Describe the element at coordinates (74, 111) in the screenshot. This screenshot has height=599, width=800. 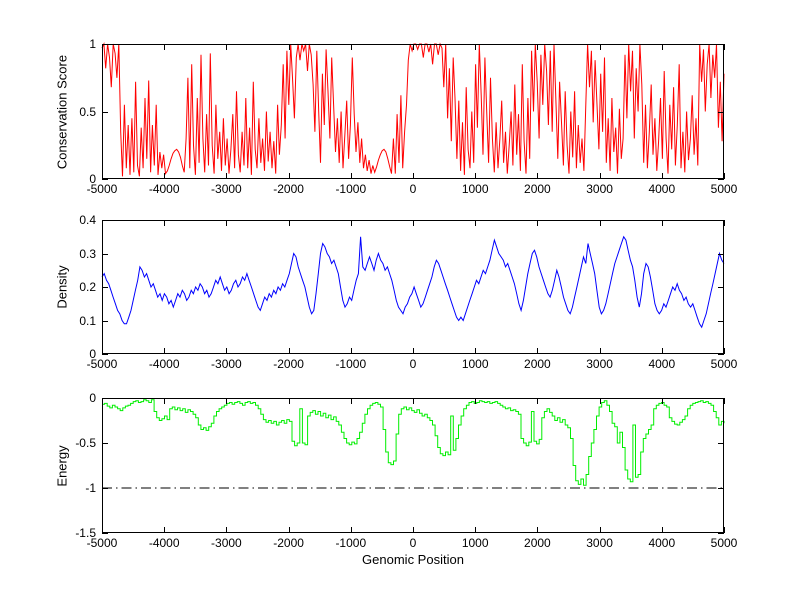
I see `y-tick-labels: 0 0.5 1` at that location.